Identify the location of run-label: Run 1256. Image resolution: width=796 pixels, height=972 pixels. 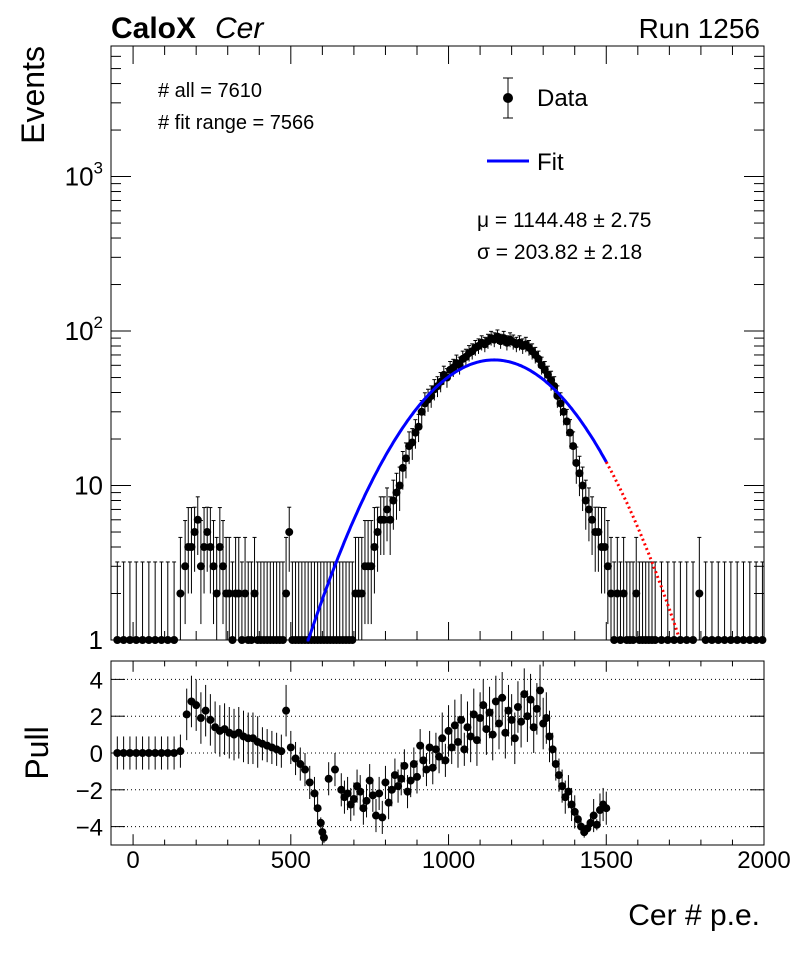
(699, 28).